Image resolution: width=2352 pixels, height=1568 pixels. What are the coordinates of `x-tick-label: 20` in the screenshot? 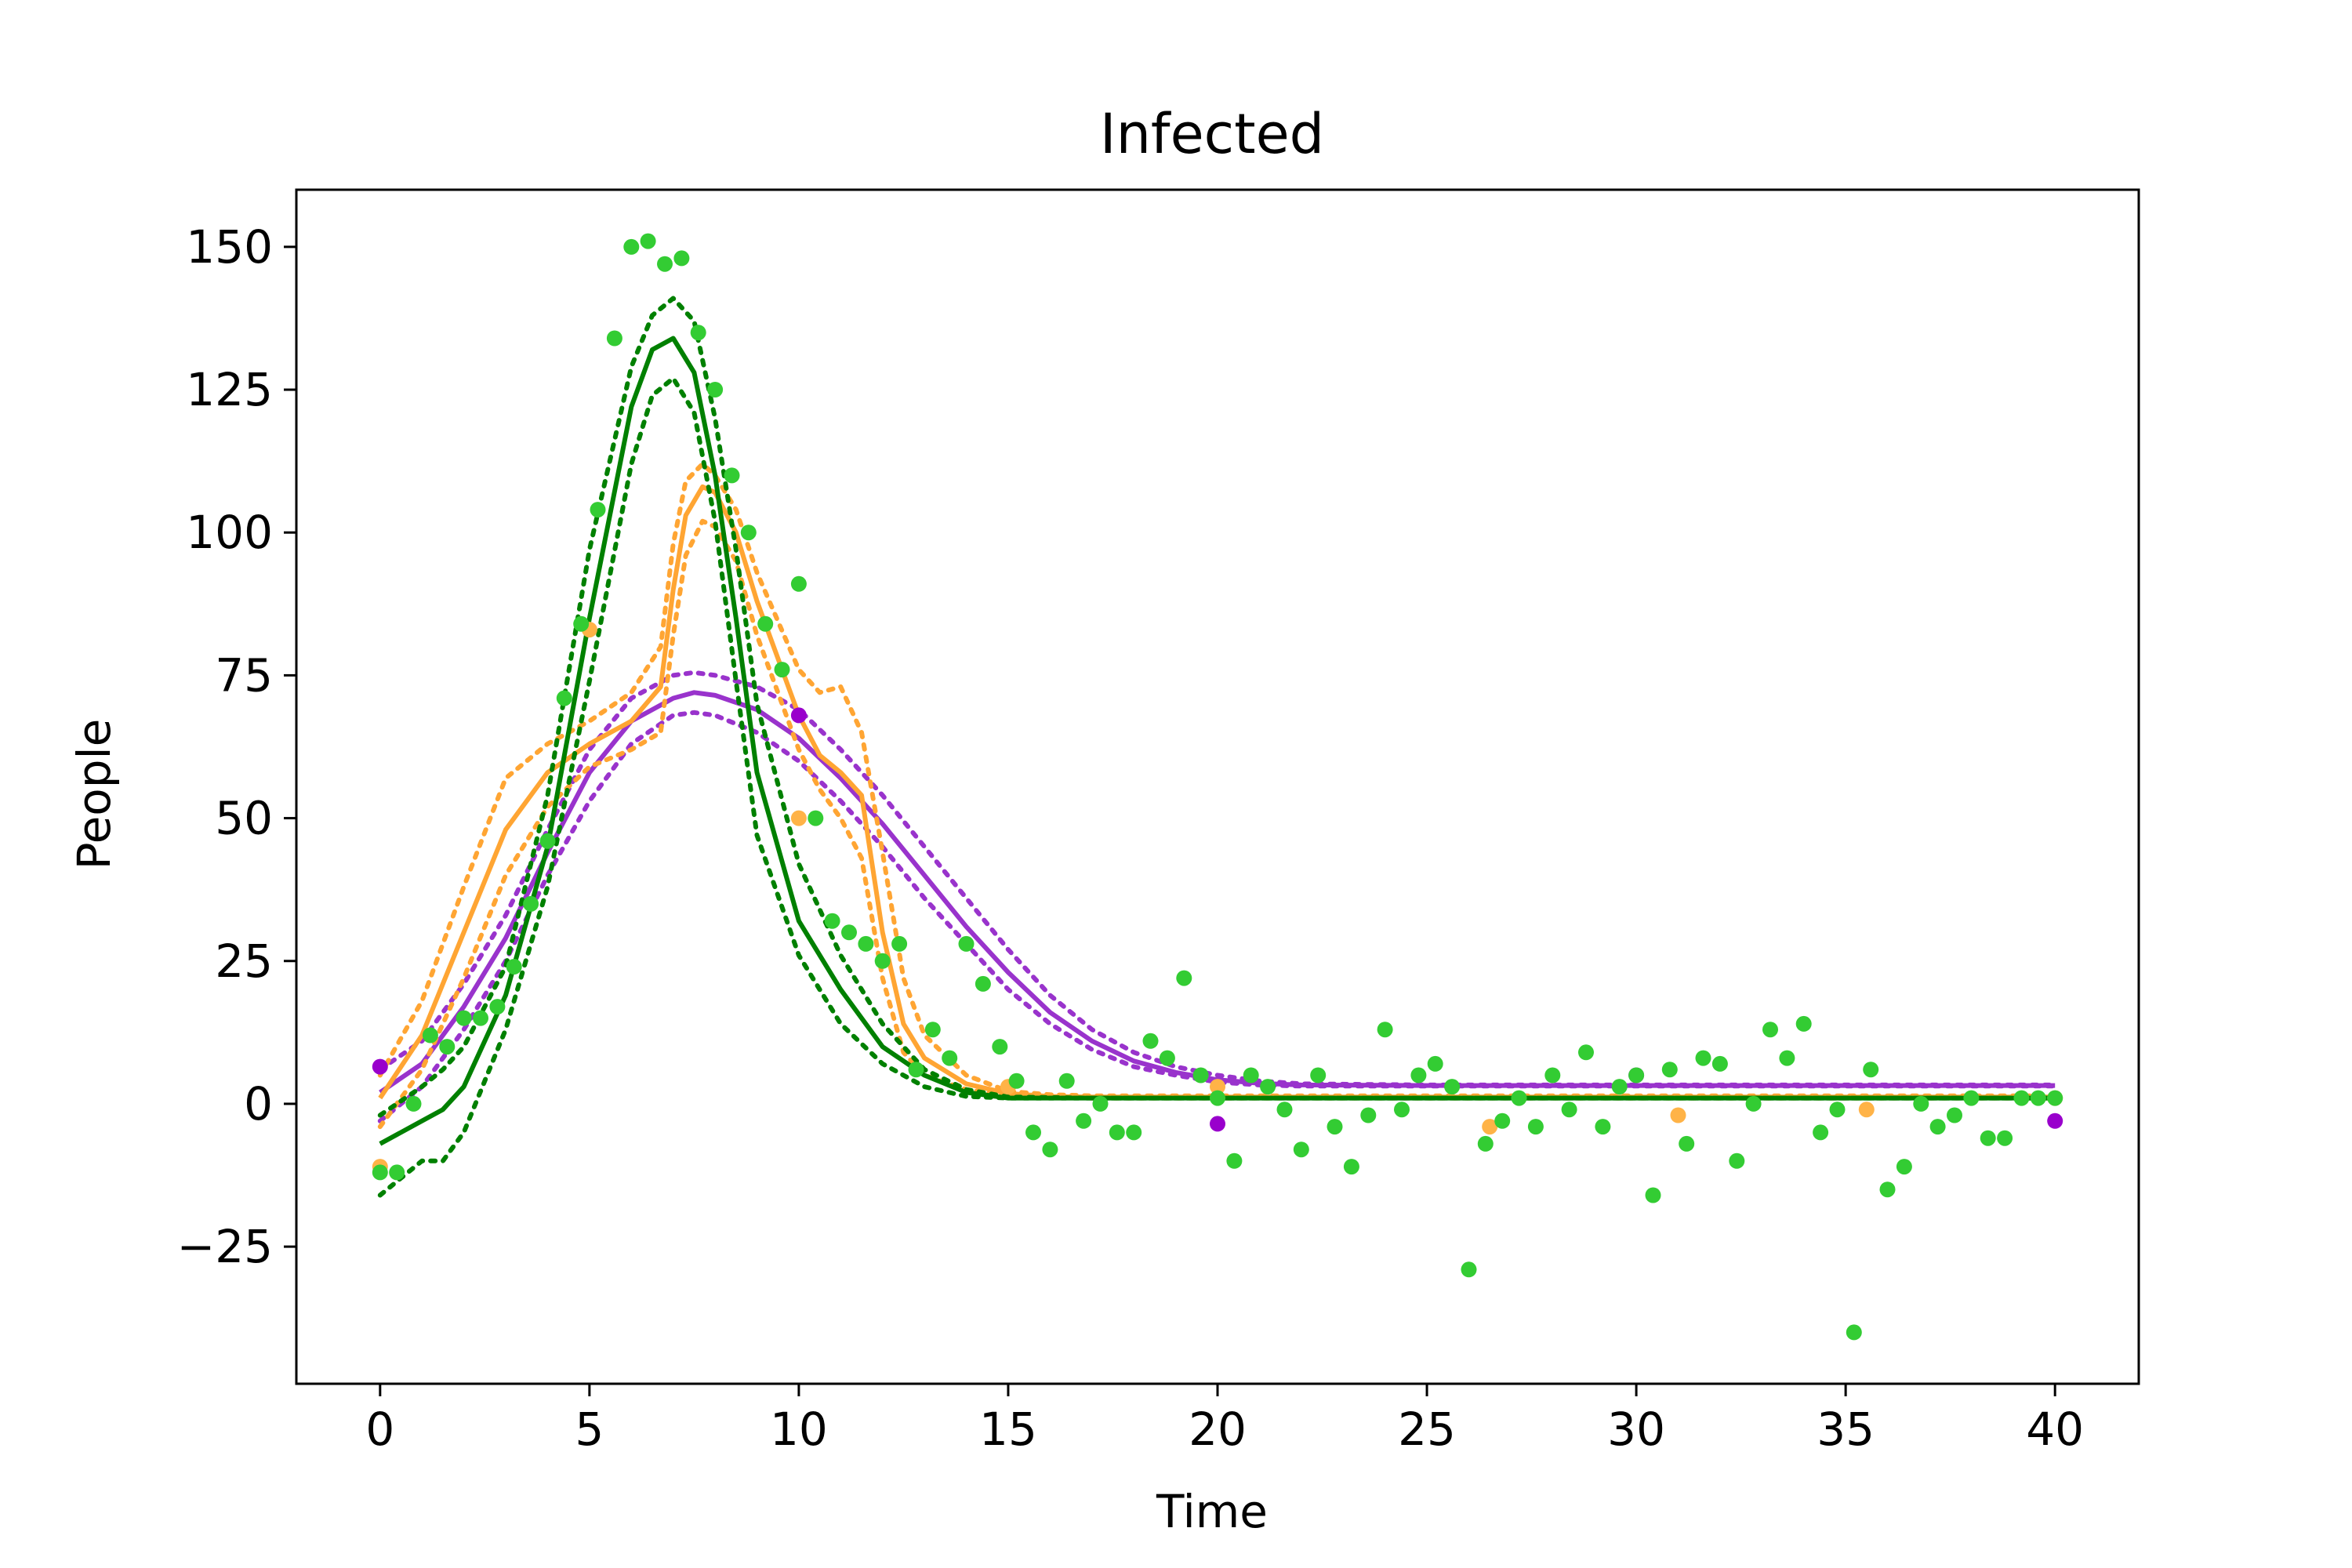 It's located at (1218, 1429).